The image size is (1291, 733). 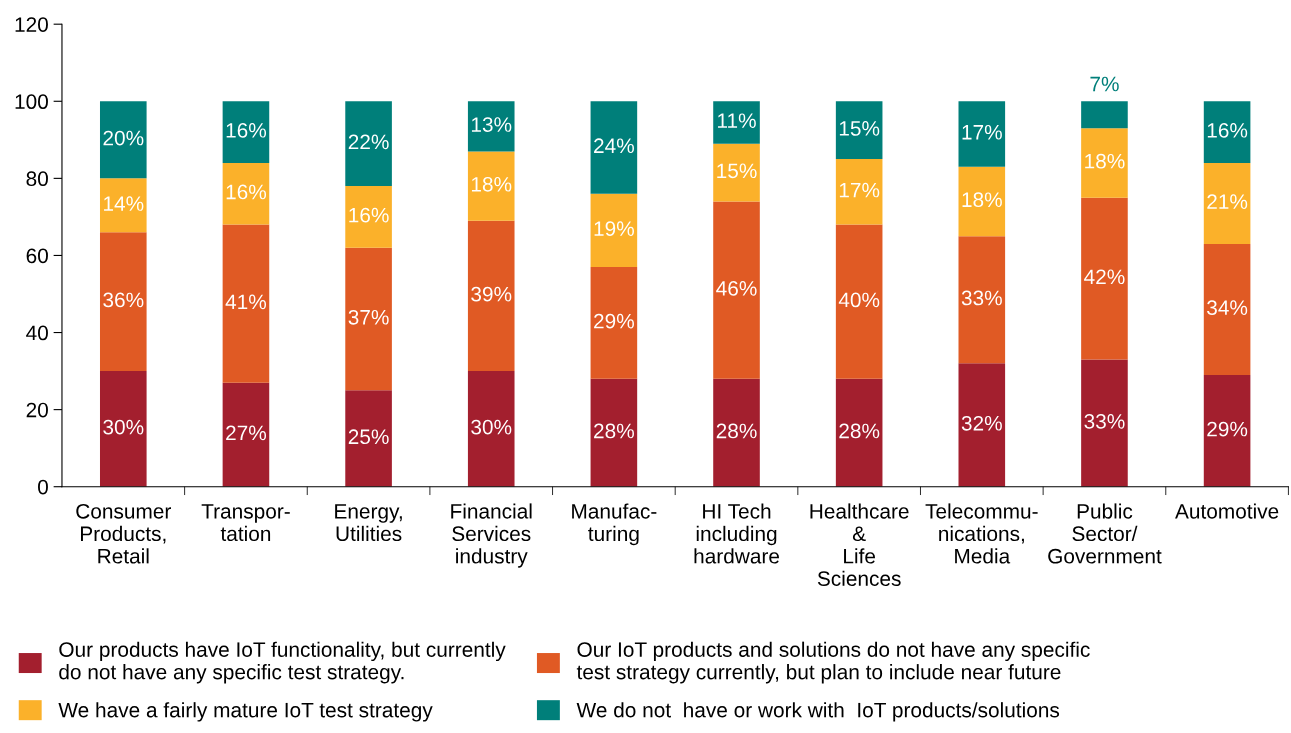 What do you see at coordinates (368, 523) in the screenshot?
I see `x-tick-label: Energy, Utilities` at bounding box center [368, 523].